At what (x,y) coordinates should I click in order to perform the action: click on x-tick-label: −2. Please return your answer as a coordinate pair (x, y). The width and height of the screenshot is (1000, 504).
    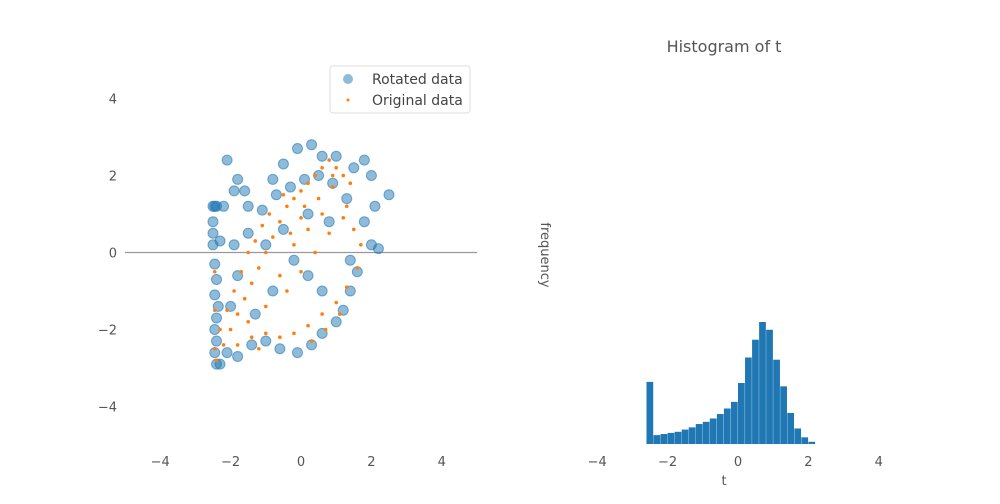
    Looking at the image, I should click on (230, 462).